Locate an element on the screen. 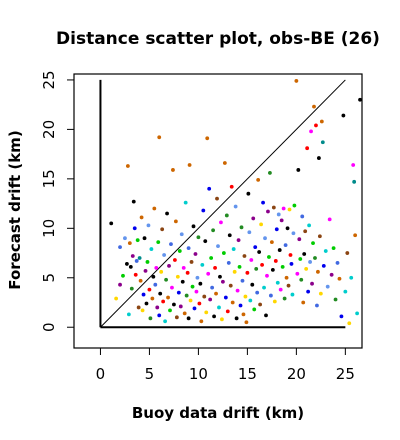 The width and height of the screenshot is (400, 440). y-axis: 0 5 10 15 20 25 is located at coordinates (57, 201).